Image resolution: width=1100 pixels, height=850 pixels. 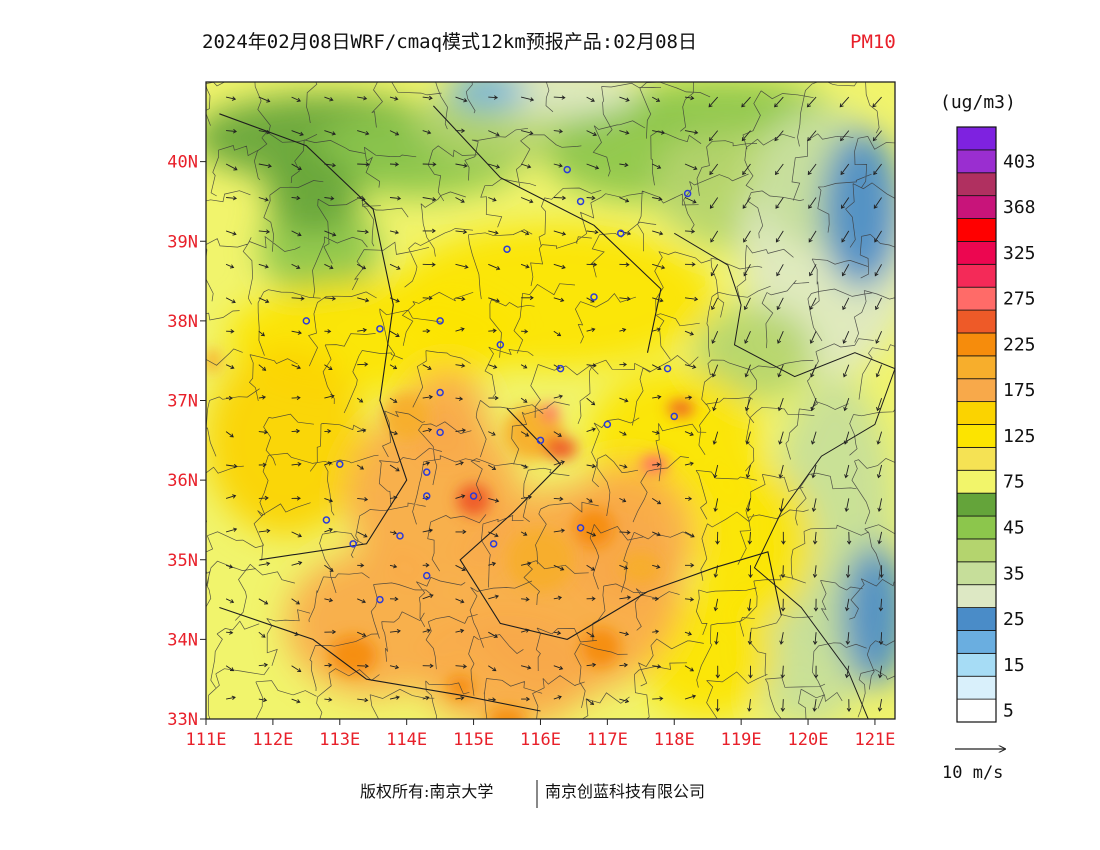 What do you see at coordinates (182, 640) in the screenshot?
I see `lat-label: 34N` at bounding box center [182, 640].